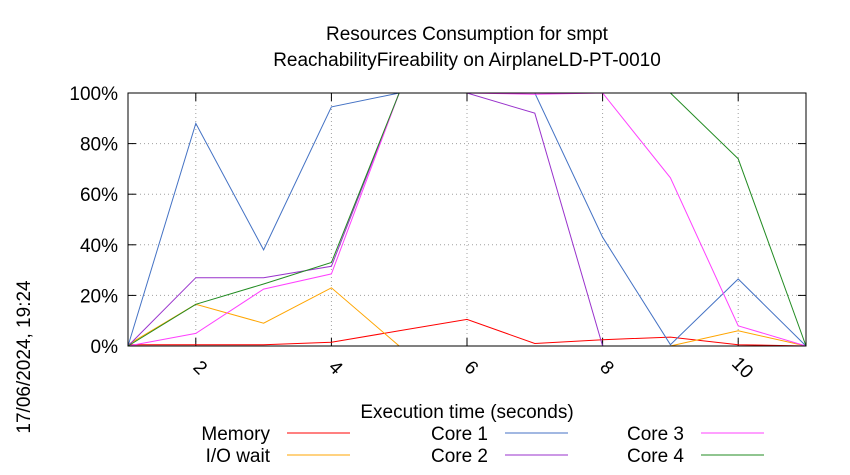 This screenshot has height=475, width=850. I want to click on x-tick-label: 4, so click(335, 368).